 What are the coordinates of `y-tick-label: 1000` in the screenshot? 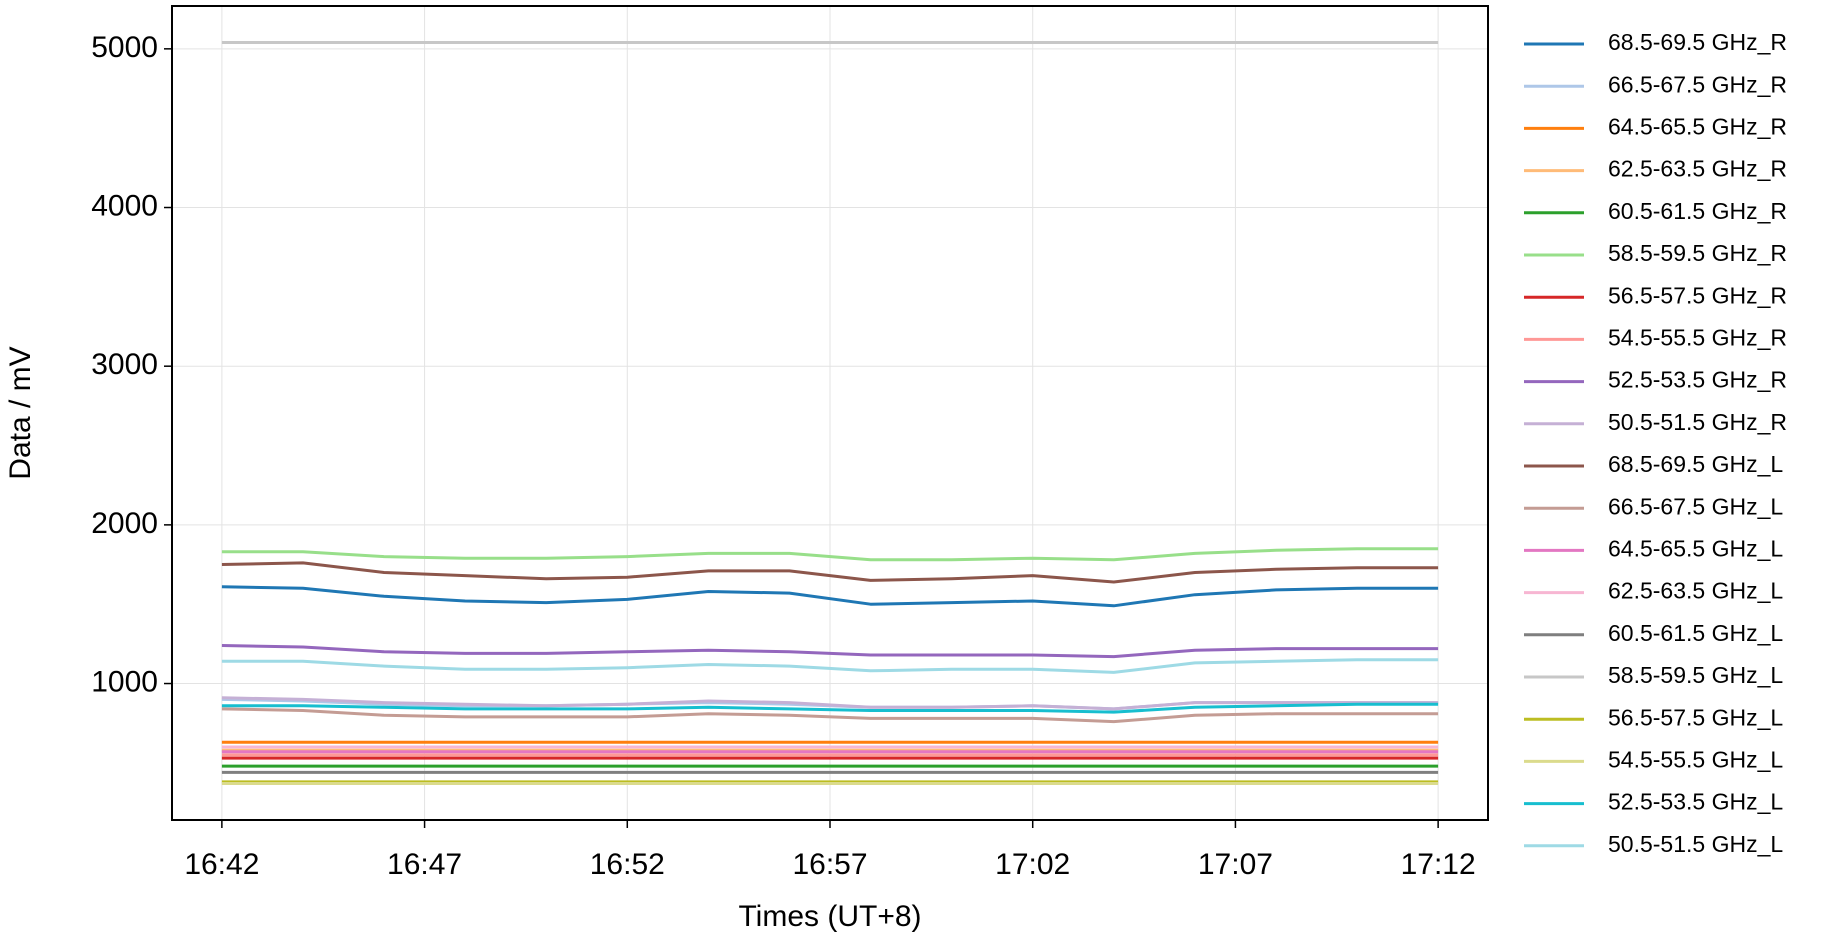 It's located at (124, 681).